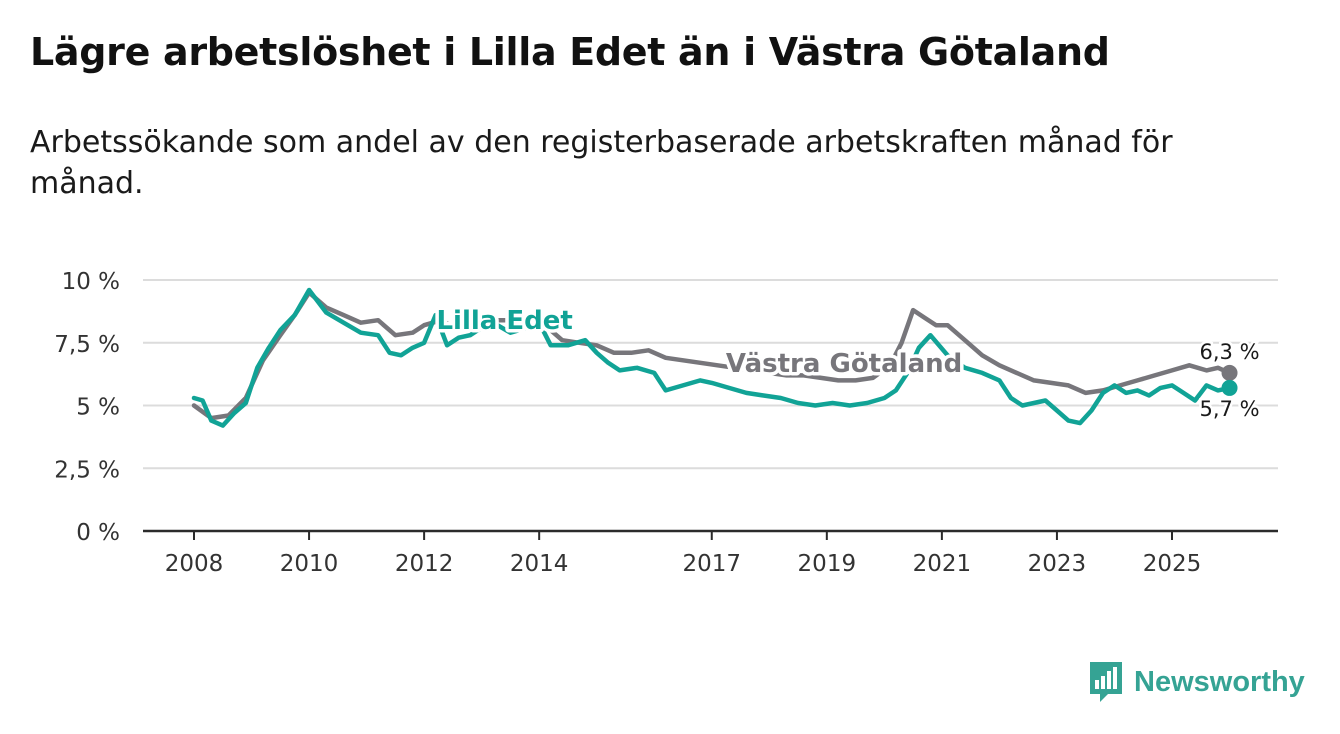  What do you see at coordinates (87, 345) in the screenshot?
I see `y-tick-label: 7,5 %` at bounding box center [87, 345].